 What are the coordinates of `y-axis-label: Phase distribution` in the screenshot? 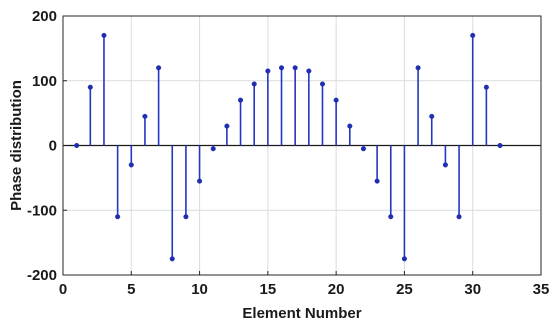 It's located at (16, 145).